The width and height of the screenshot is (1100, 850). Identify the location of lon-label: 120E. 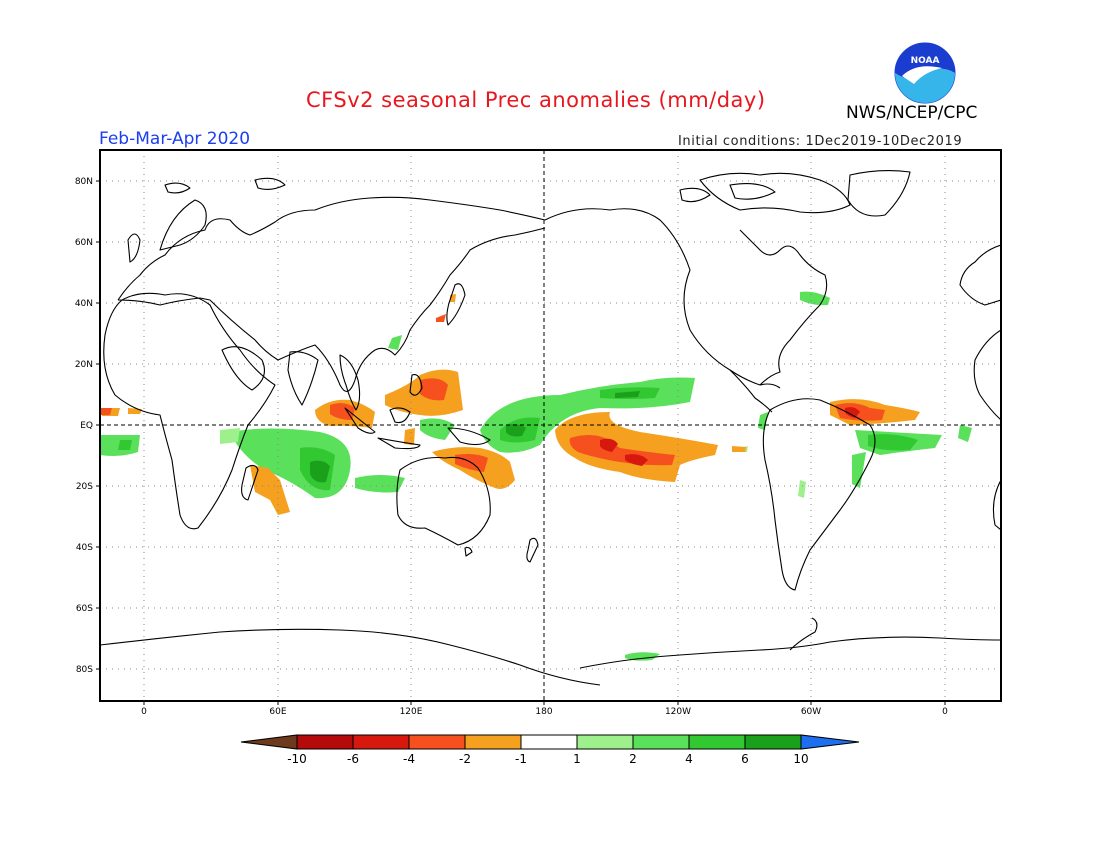
(411, 712).